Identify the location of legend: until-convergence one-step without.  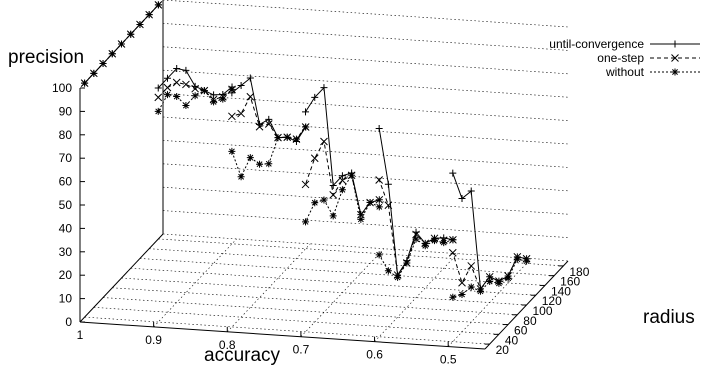
(624, 58).